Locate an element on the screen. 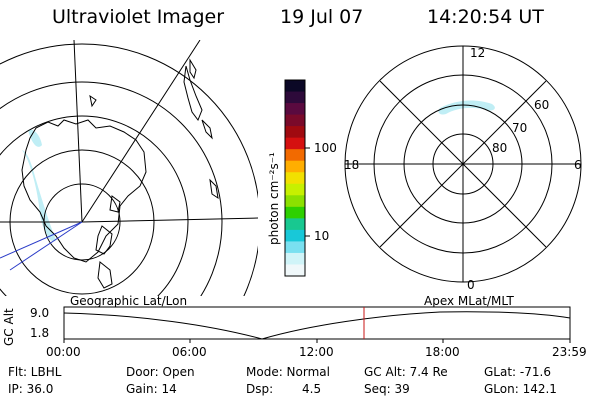 The height and width of the screenshot is (400, 600). mlt-label-18: 18 is located at coordinates (352, 165).